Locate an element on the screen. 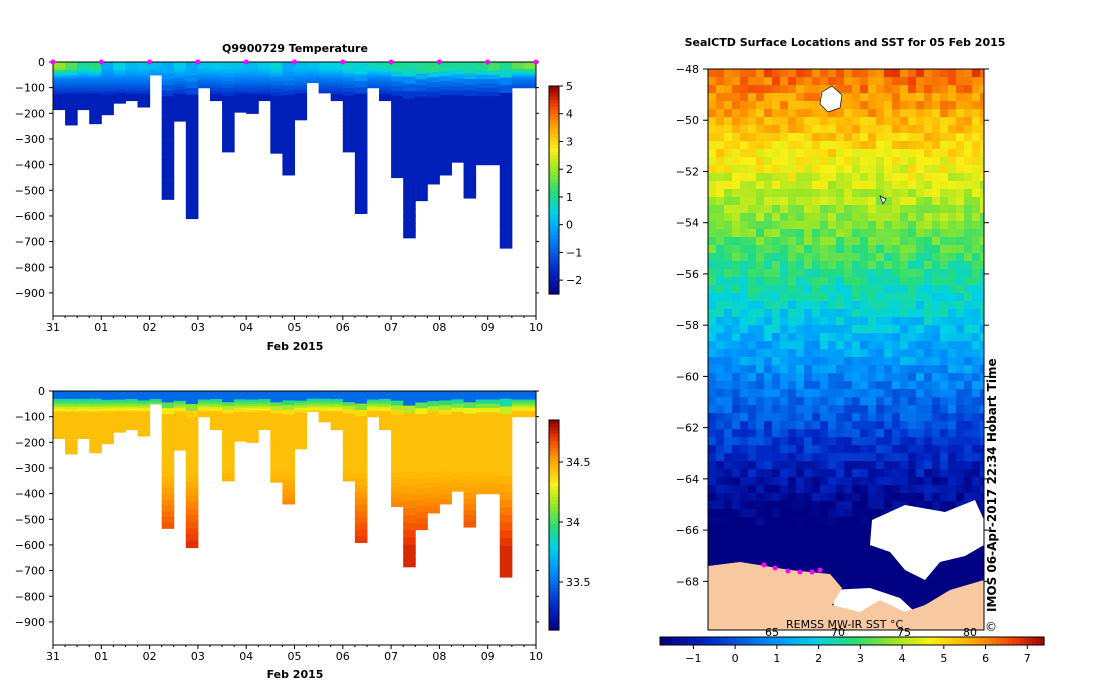 The height and width of the screenshot is (700, 1099). sst-colorbar-cell is located at coordinates (910, 641).